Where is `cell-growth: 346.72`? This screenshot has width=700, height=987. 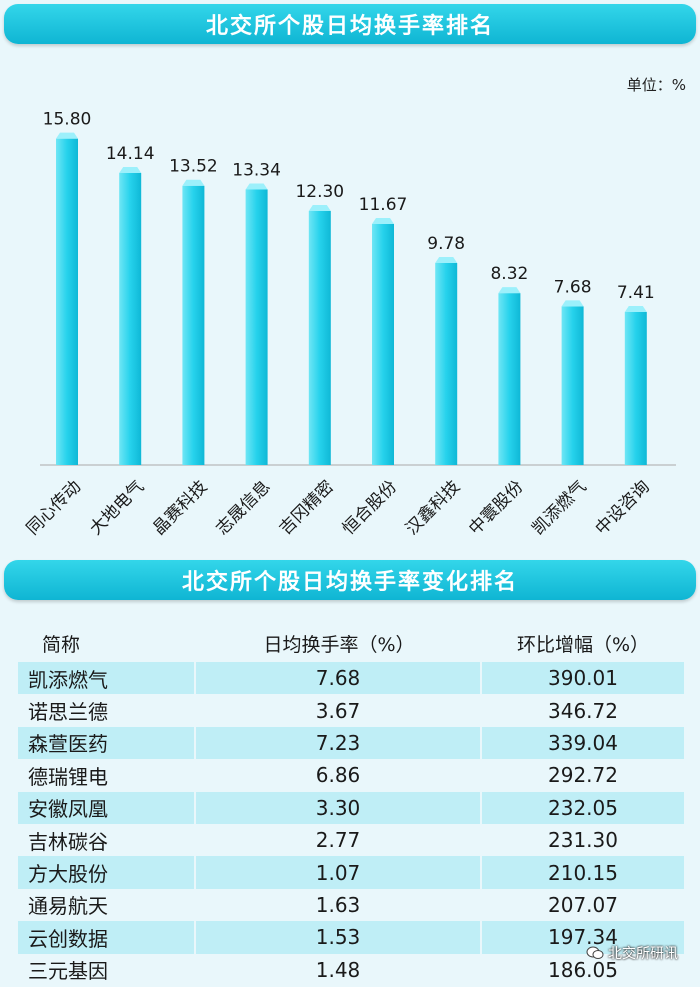 cell-growth: 346.72 is located at coordinates (583, 710).